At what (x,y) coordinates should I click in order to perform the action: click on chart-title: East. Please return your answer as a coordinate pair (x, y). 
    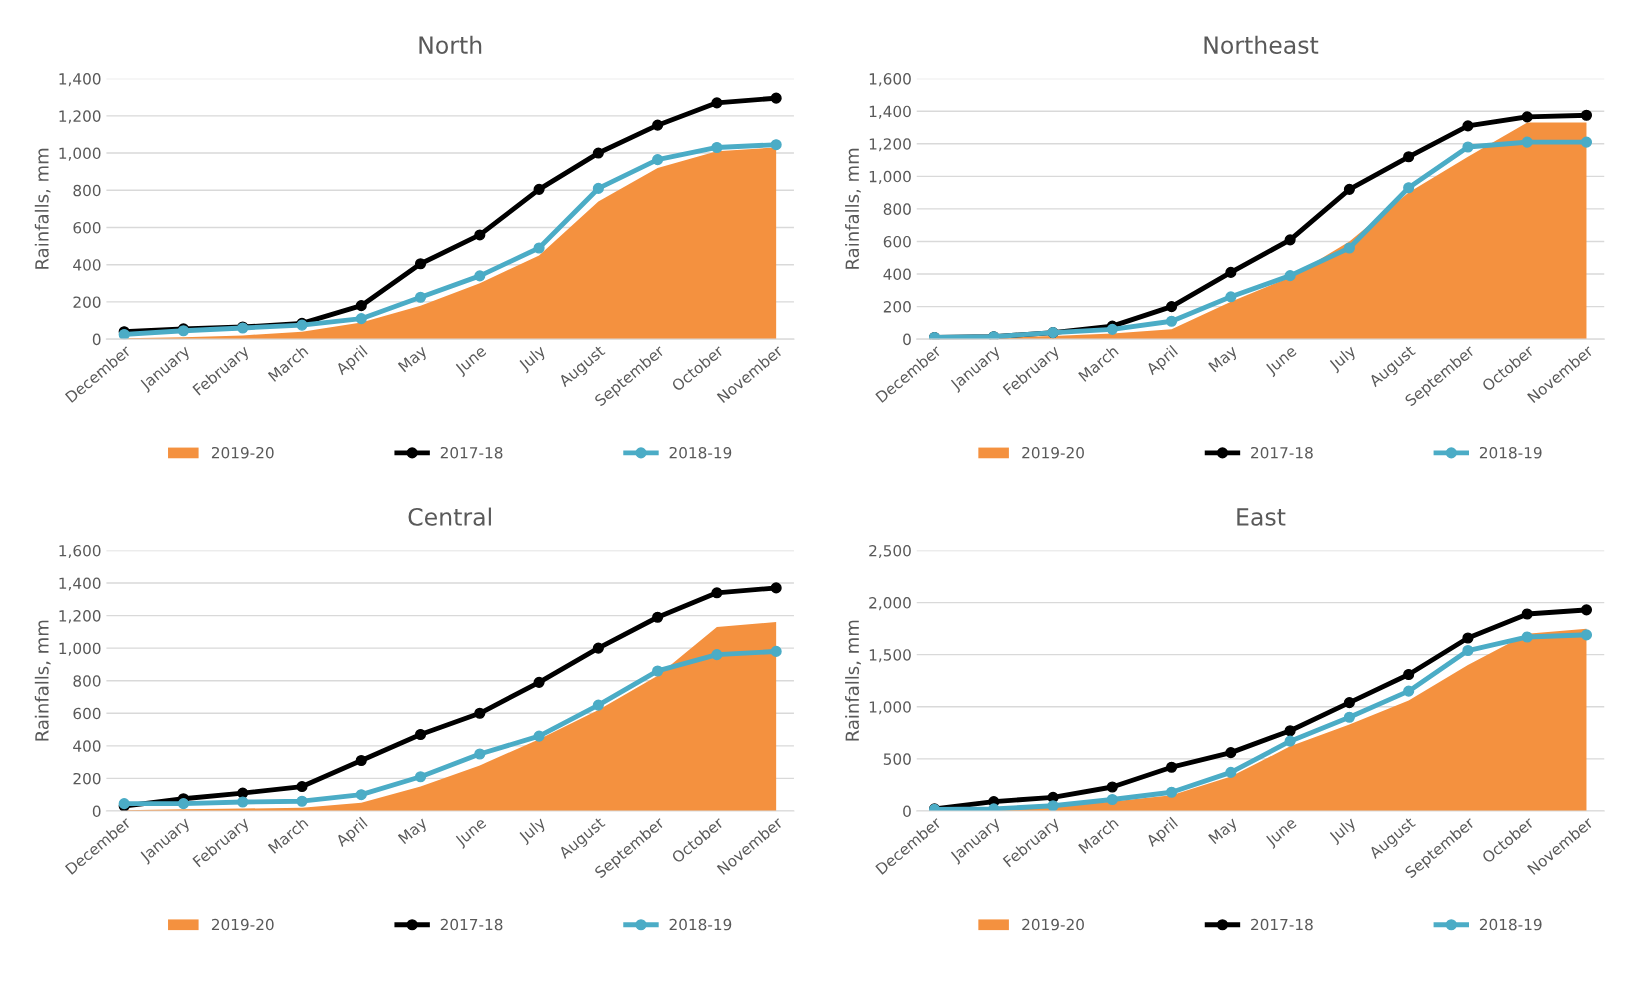
    Looking at the image, I should click on (1261, 517).